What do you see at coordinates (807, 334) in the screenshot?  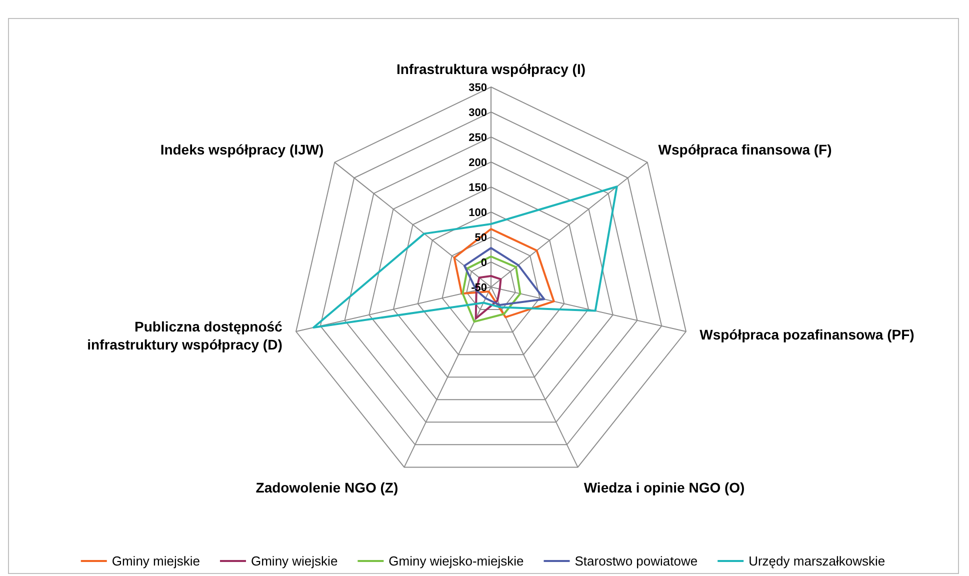 I see `spoke-label: Współpraca pozafinansowa (PF)` at bounding box center [807, 334].